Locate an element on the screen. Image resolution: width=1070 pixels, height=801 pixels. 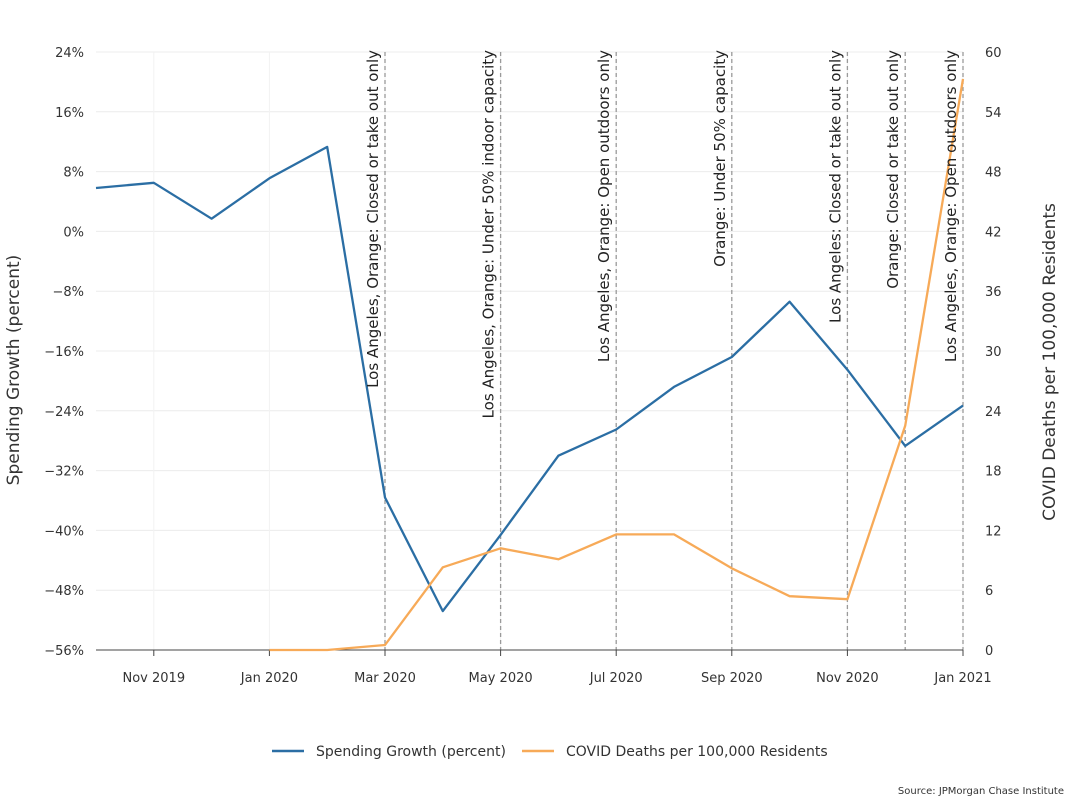
y-right-tick-label: 6 is located at coordinates (989, 591).